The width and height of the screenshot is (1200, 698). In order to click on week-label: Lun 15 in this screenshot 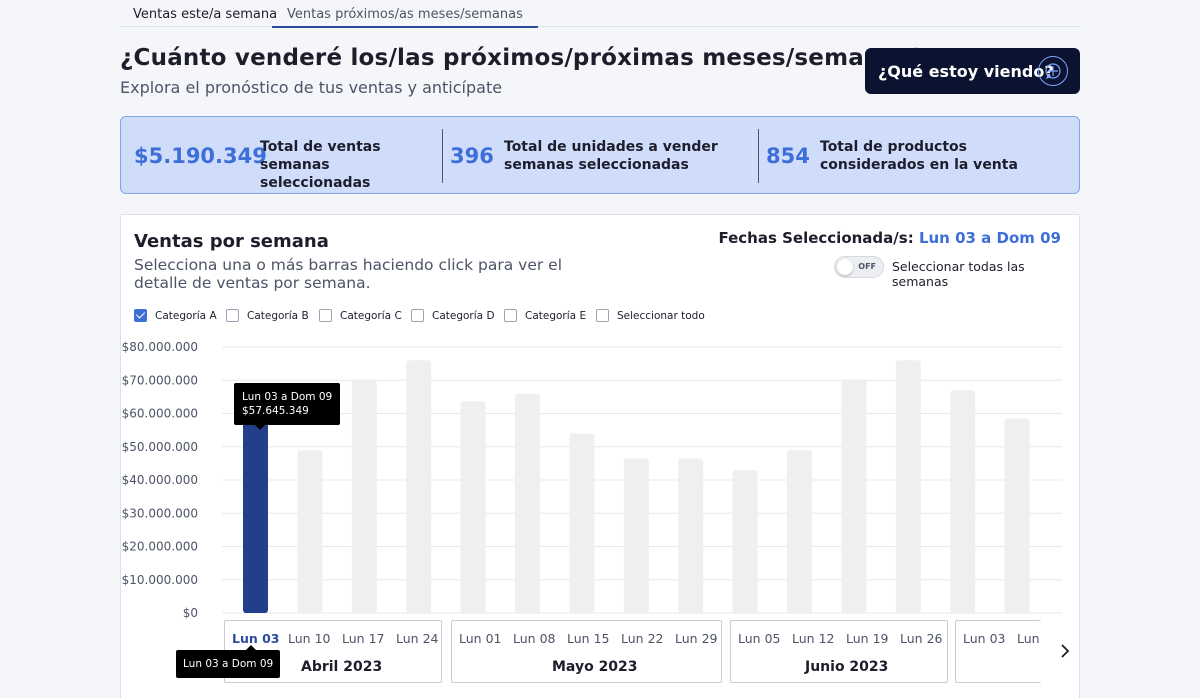, I will do `click(588, 638)`.